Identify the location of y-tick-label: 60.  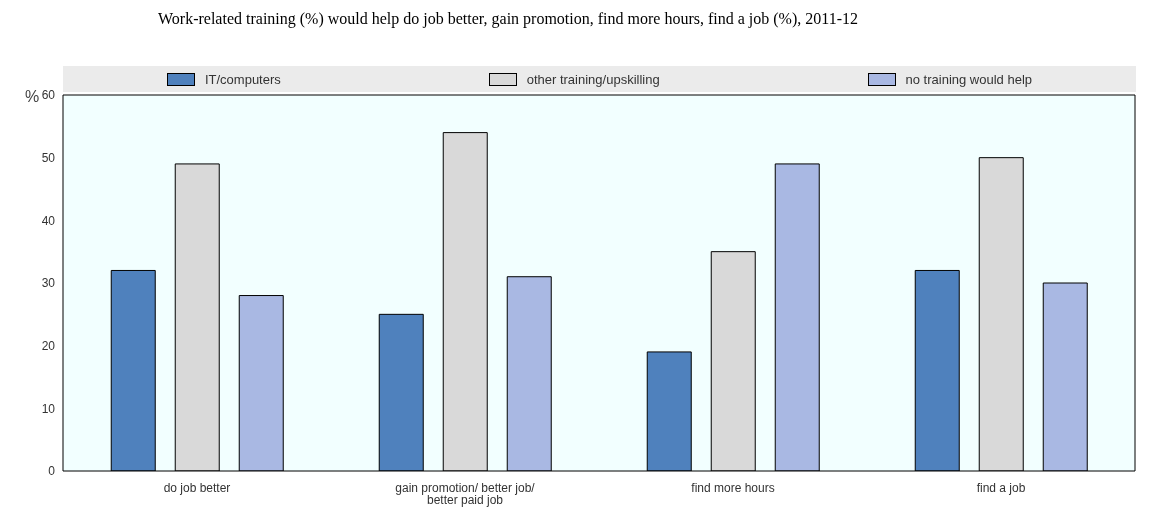
(48, 95).